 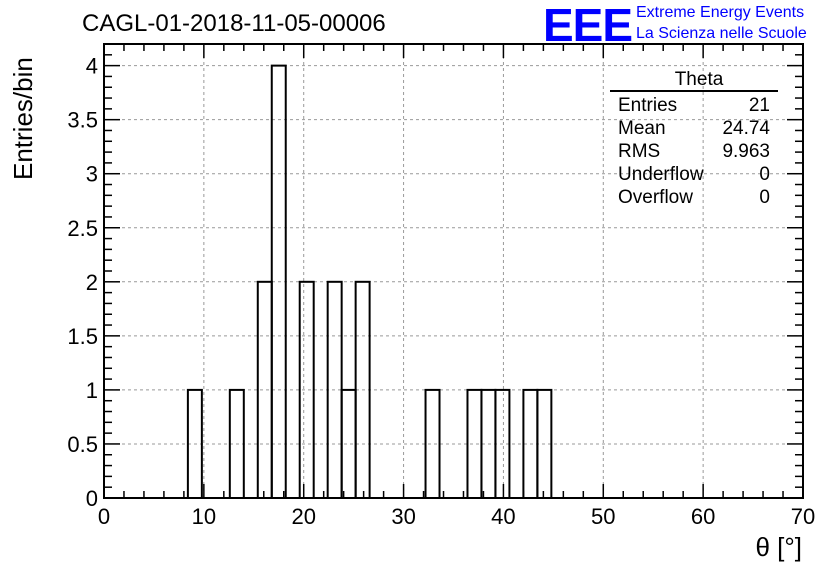 What do you see at coordinates (82, 336) in the screenshot?
I see `y-tick-label: 1.5` at bounding box center [82, 336].